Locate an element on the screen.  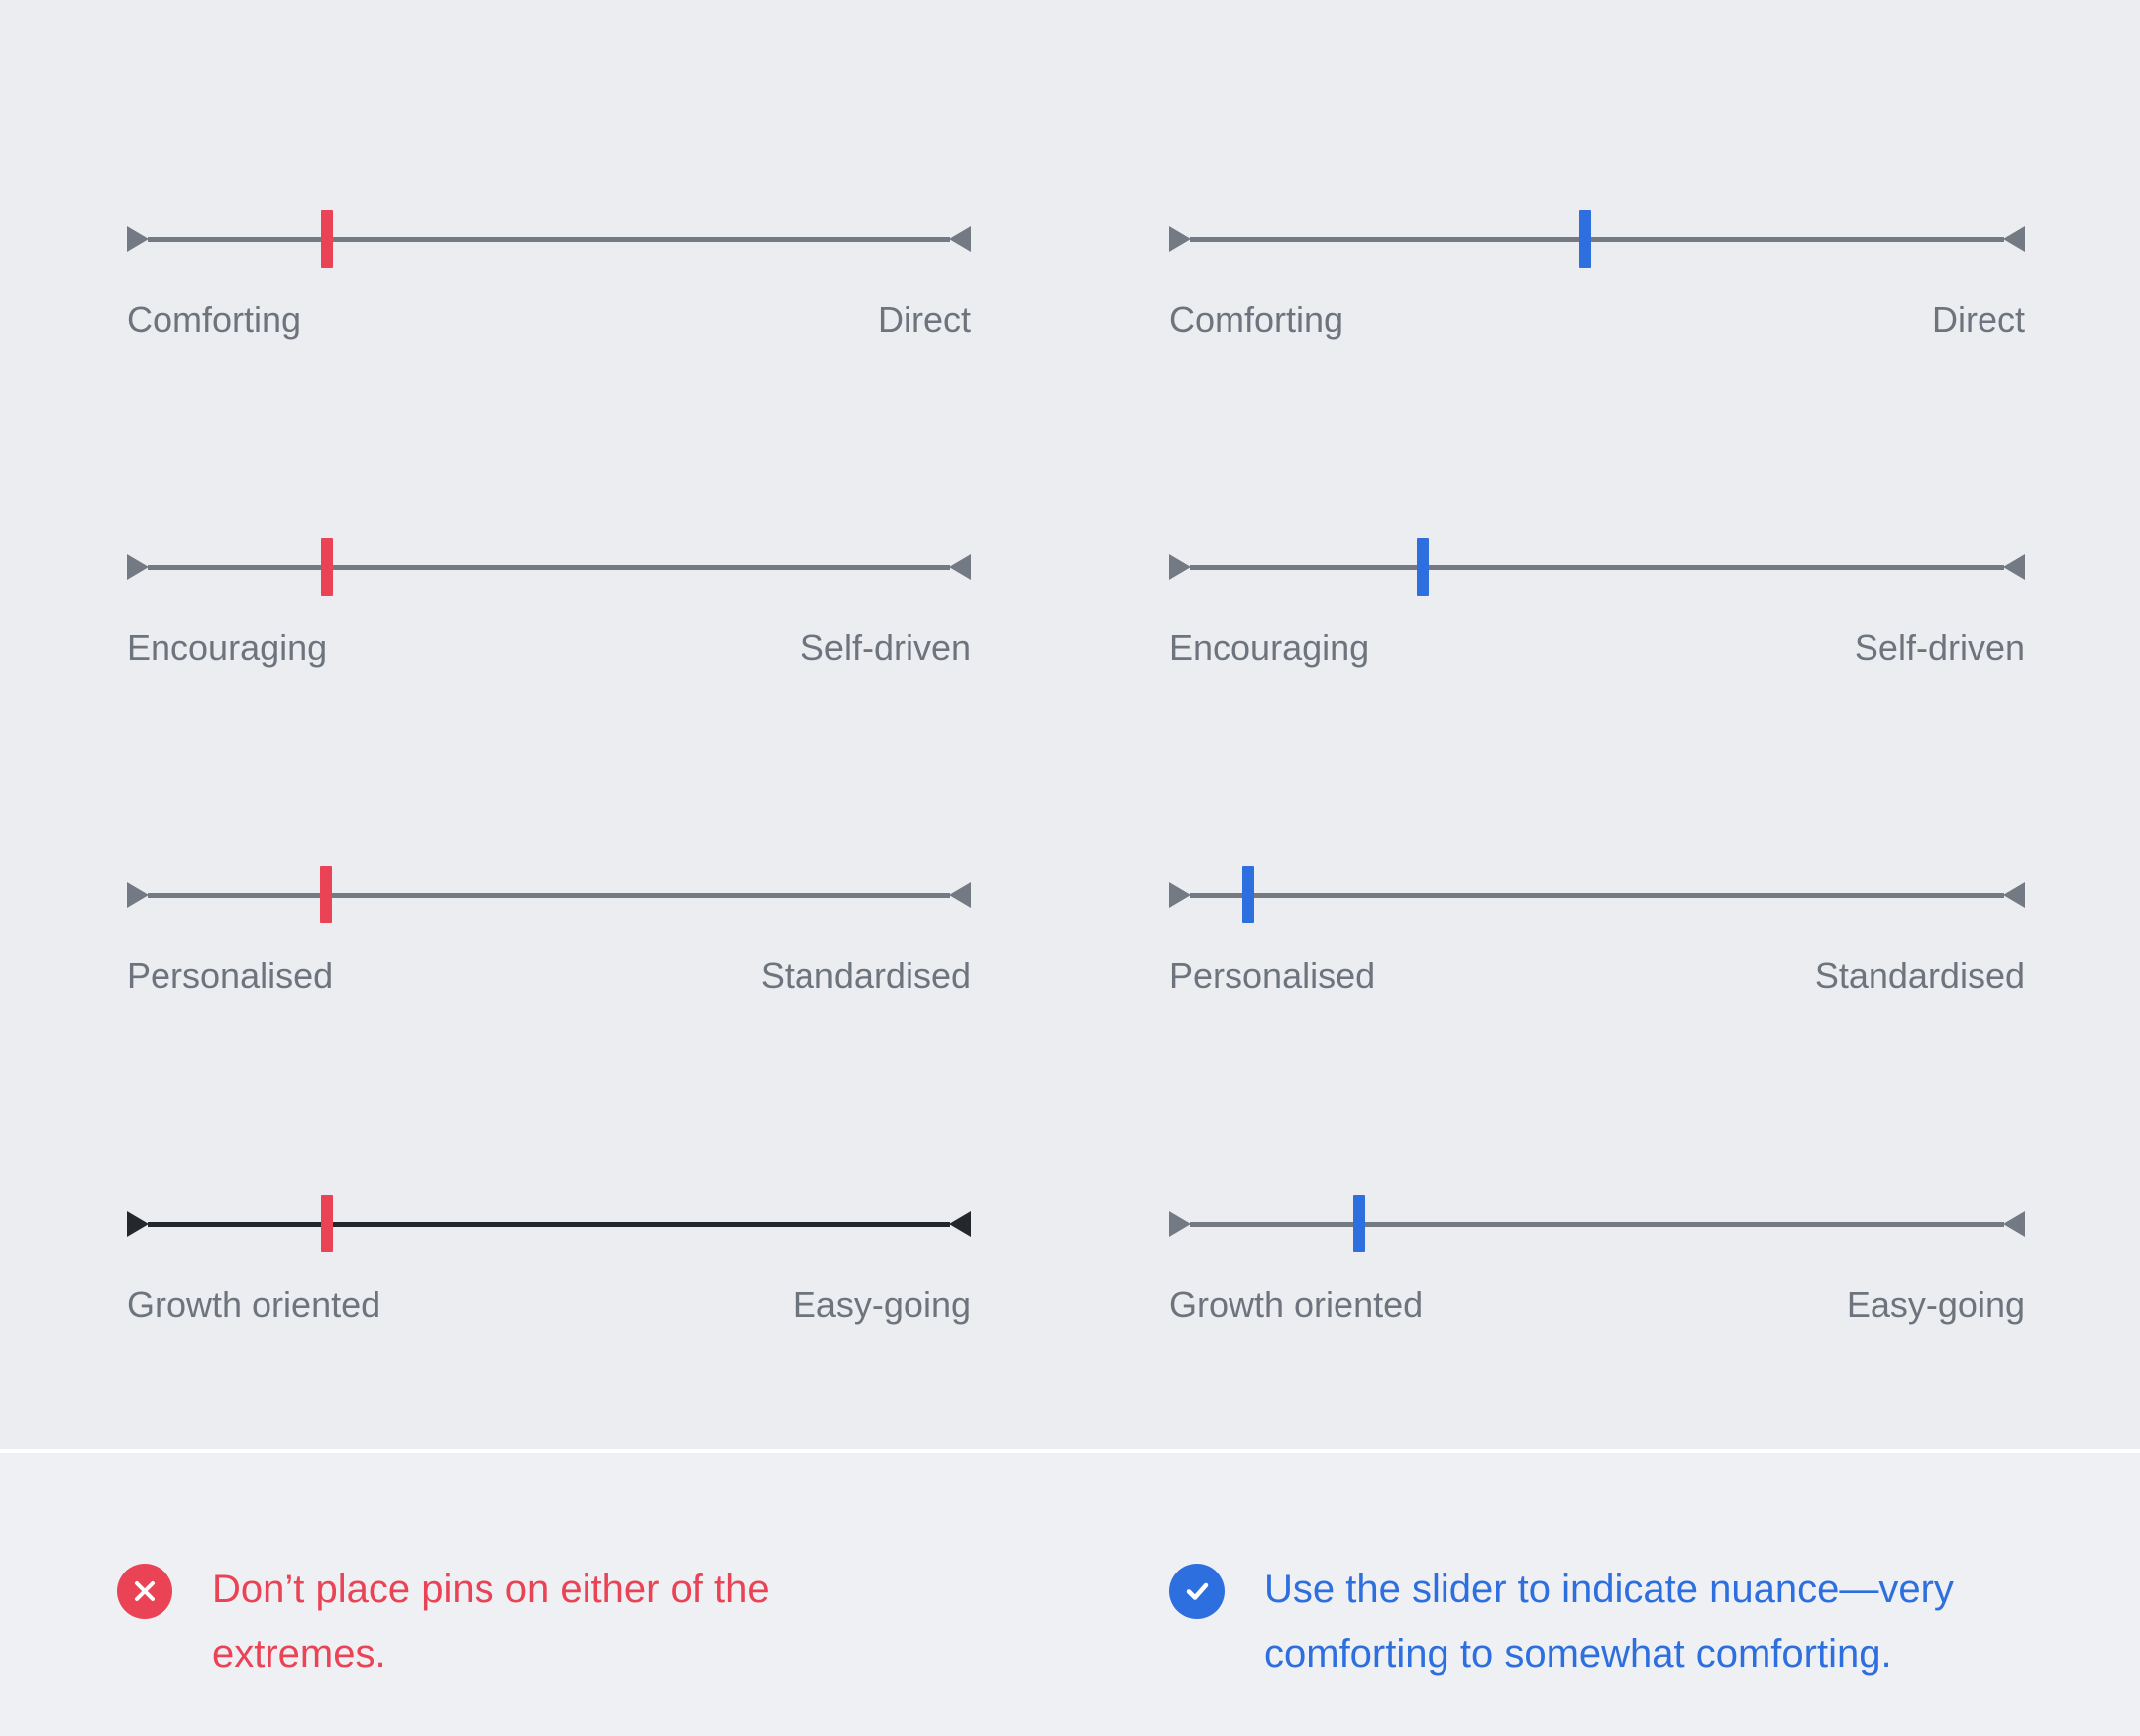
slider-do-growth-easygoing: Growth oriented Easy-going is located at coordinates (1597, 1262).